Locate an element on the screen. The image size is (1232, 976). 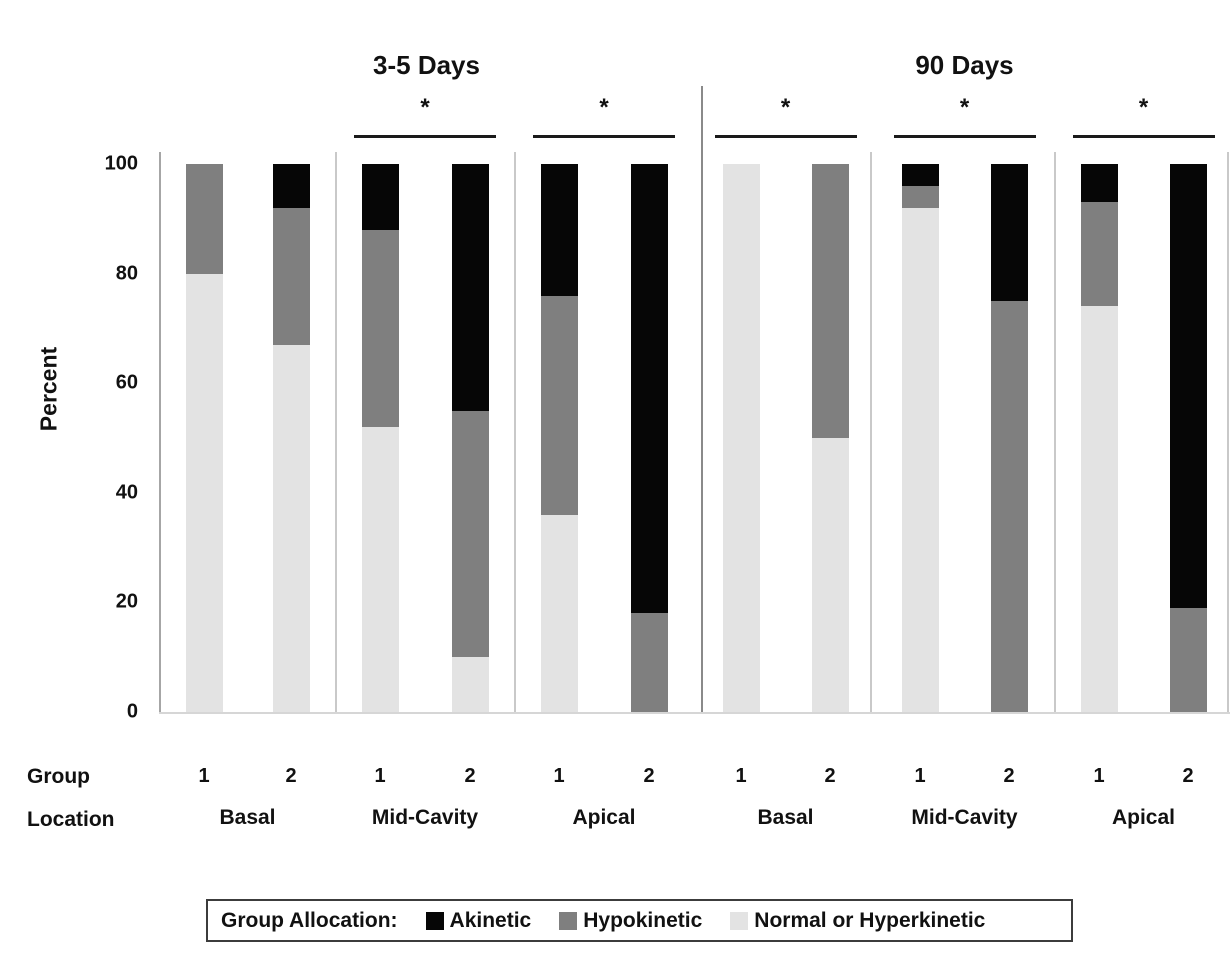
y-tick-label: 20 is located at coordinates (126, 601).